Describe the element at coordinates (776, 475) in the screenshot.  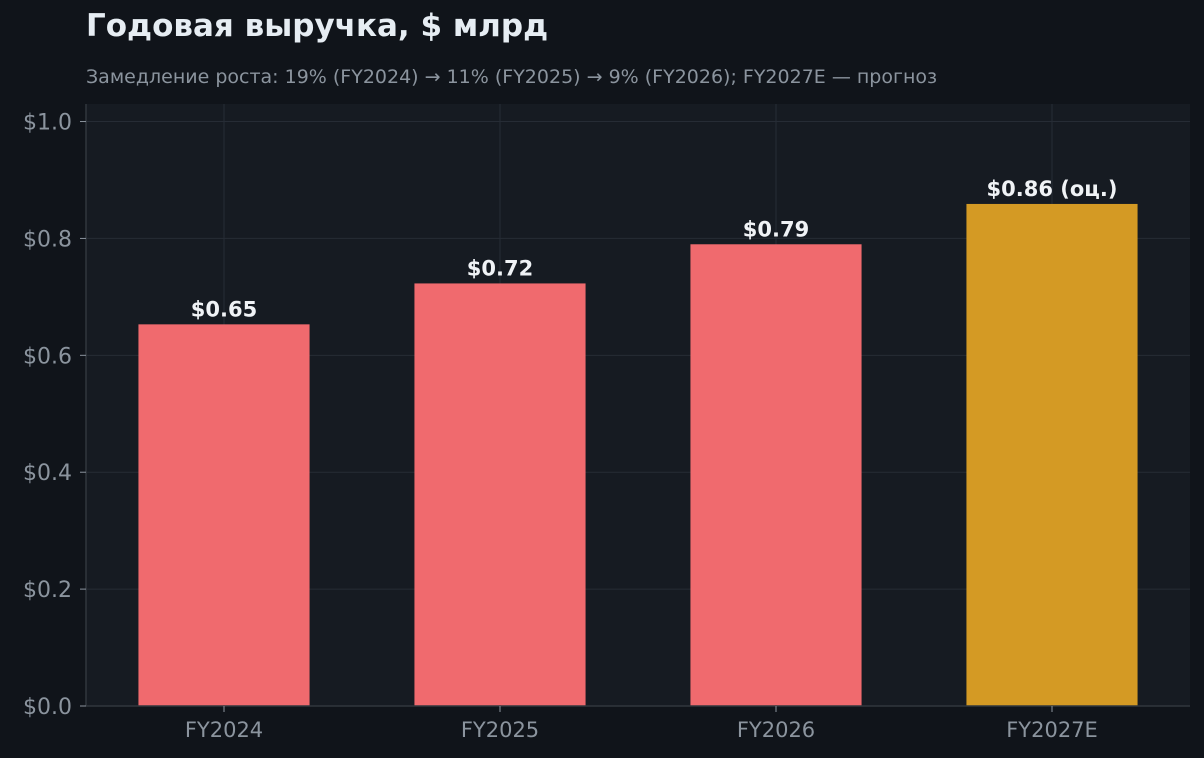
I see `bar-fy2026` at that location.